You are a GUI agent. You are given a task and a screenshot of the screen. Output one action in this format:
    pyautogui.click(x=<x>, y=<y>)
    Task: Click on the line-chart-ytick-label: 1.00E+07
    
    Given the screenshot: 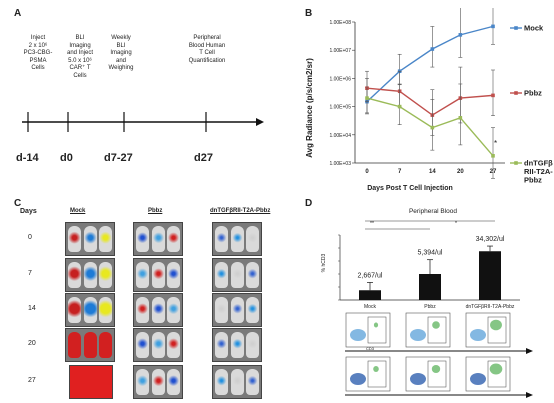 What is the action you would take?
    pyautogui.click(x=340, y=51)
    